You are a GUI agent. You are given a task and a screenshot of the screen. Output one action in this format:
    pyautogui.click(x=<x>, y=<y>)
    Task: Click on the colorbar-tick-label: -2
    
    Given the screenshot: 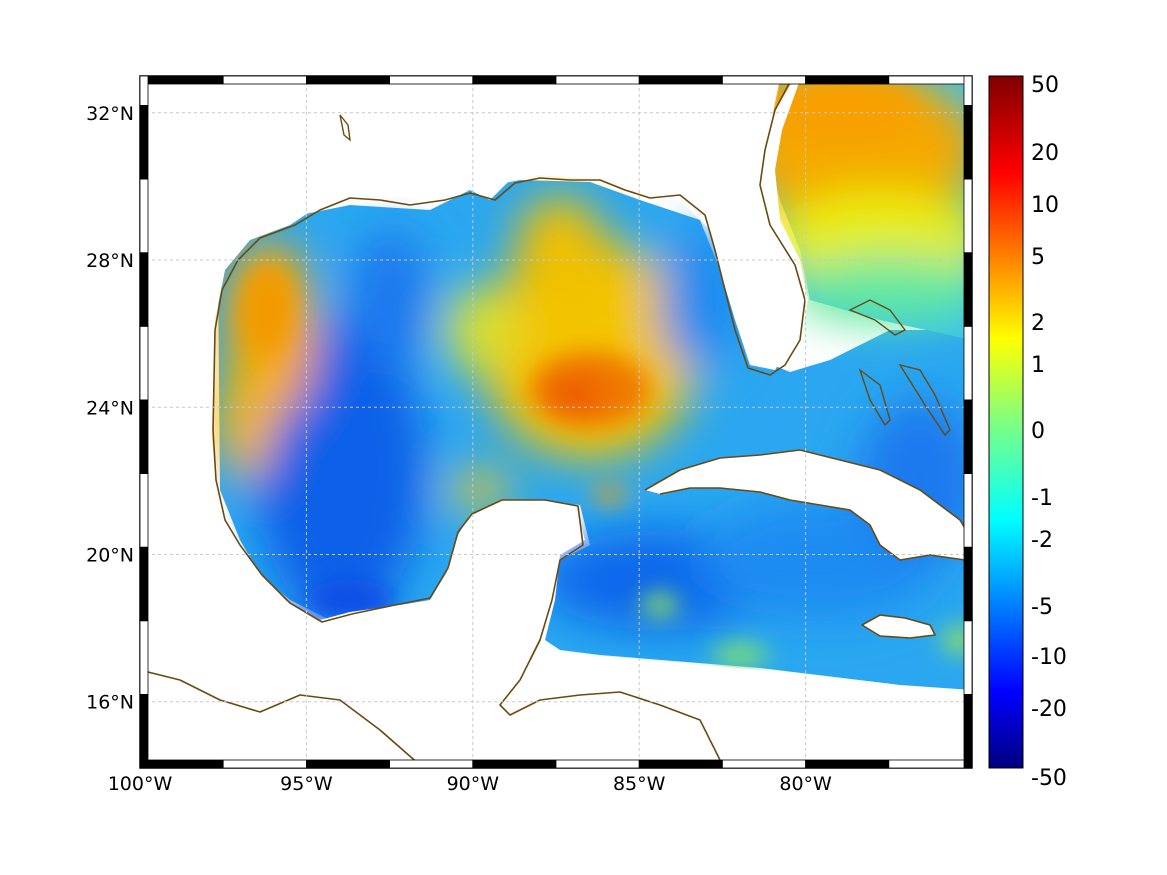 What is the action you would take?
    pyautogui.click(x=1042, y=540)
    